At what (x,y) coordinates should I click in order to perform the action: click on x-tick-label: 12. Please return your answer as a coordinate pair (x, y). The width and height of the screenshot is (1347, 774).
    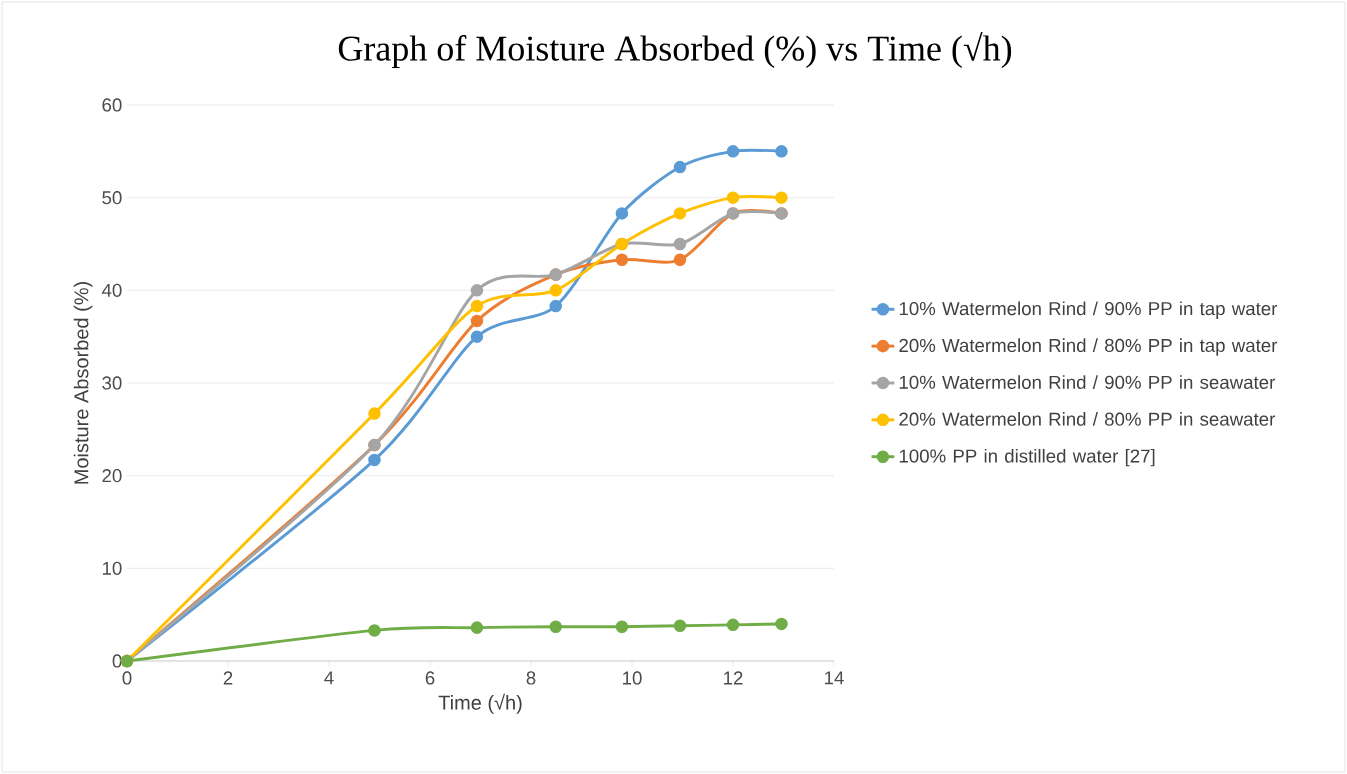
    Looking at the image, I should click on (733, 678).